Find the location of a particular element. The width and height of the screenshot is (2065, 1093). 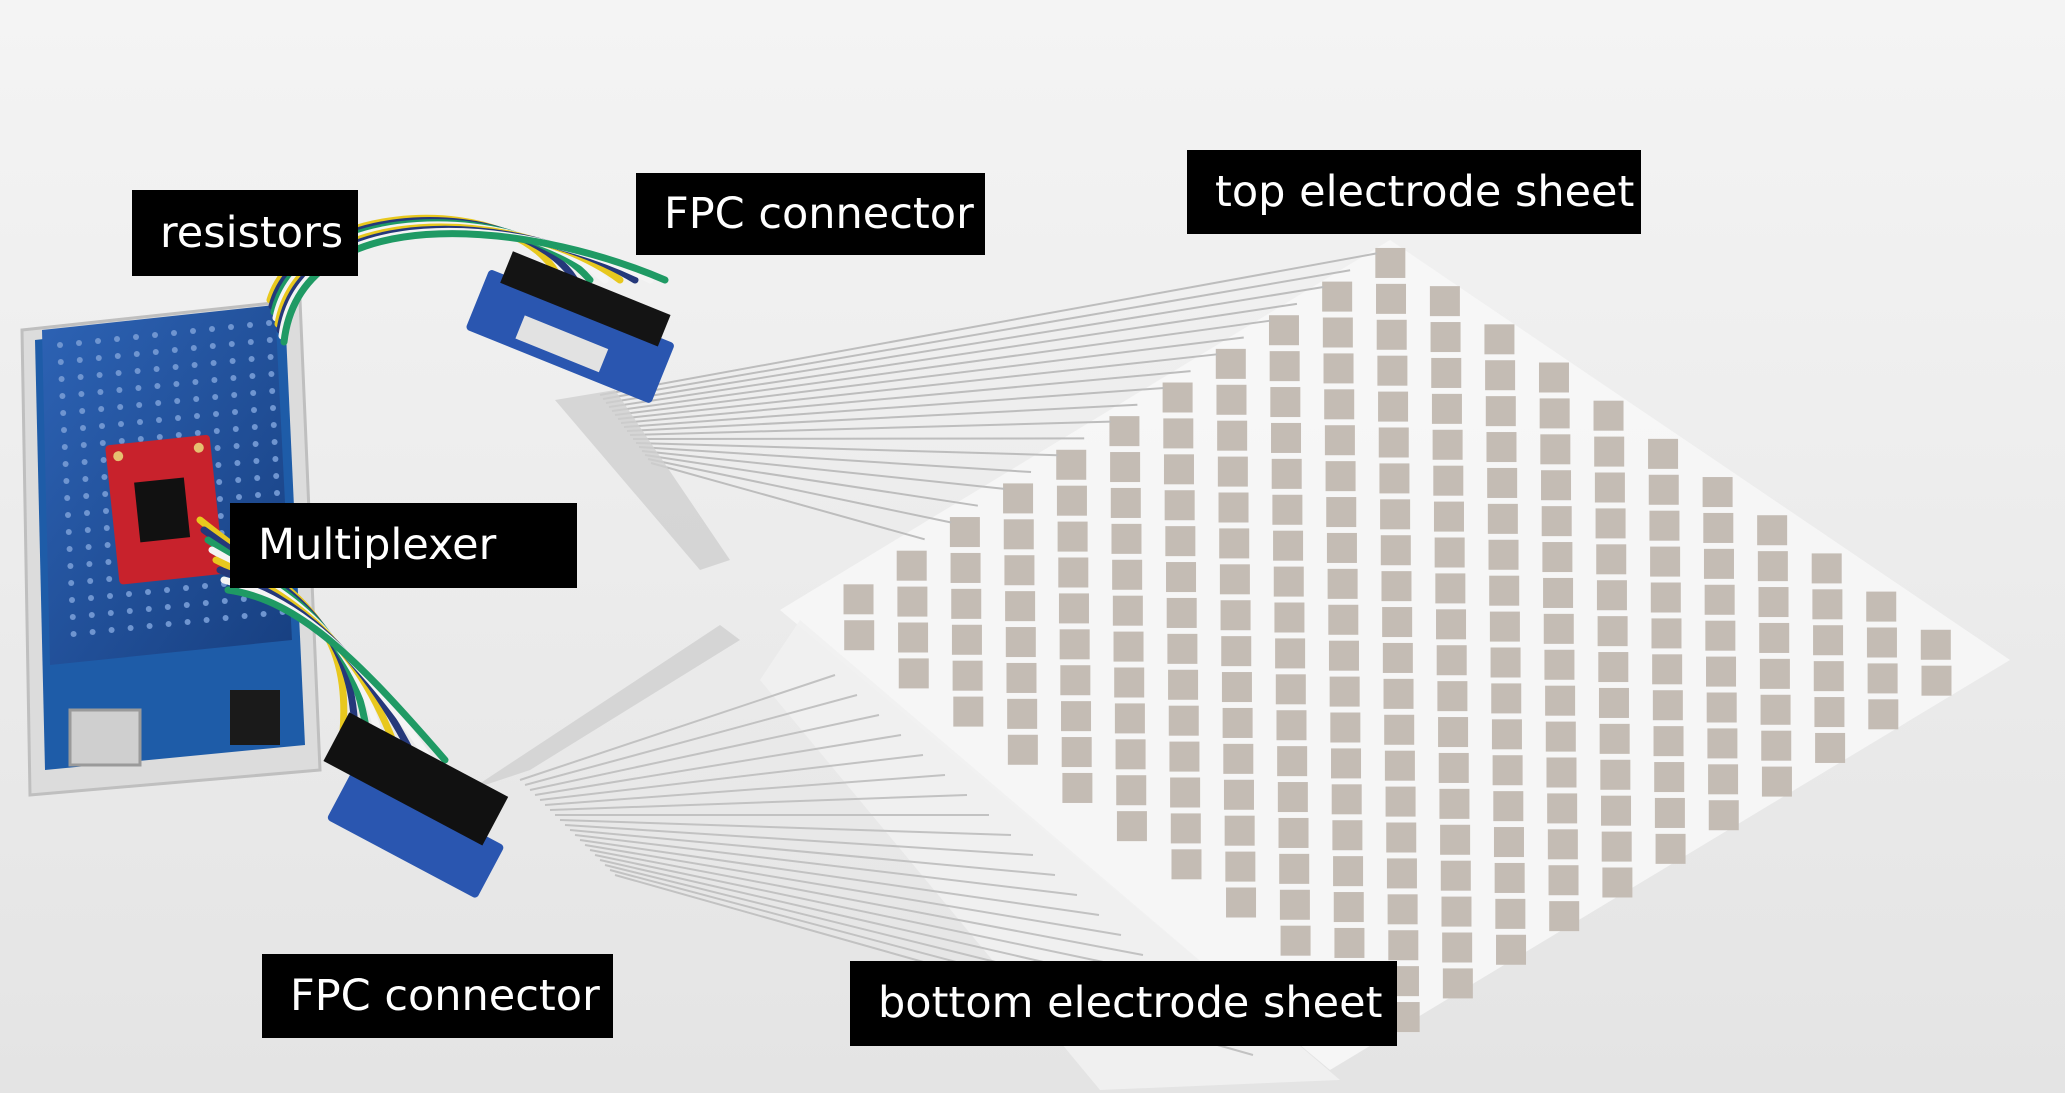

microcontroller-board is located at coordinates (171, 547).